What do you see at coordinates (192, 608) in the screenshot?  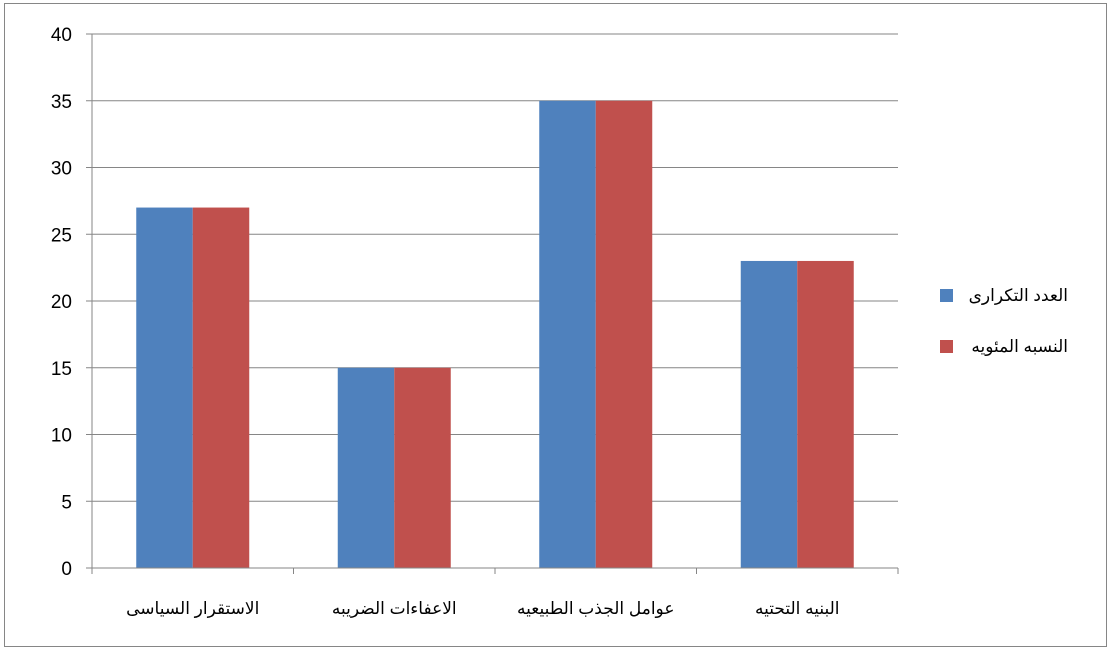 I see `x-category-label: الاستقرار السياسى` at bounding box center [192, 608].